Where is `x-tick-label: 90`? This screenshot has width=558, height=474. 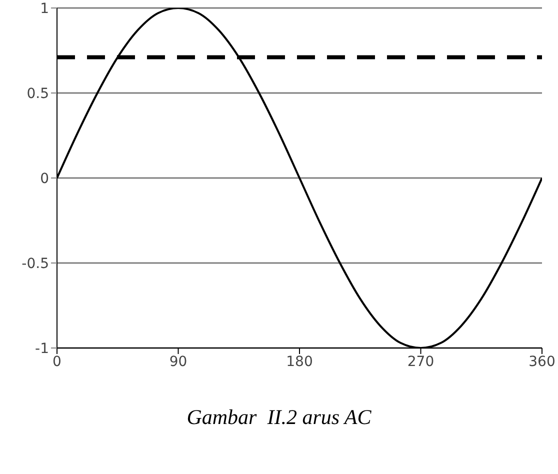
x-tick-label: 90 is located at coordinates (178, 362).